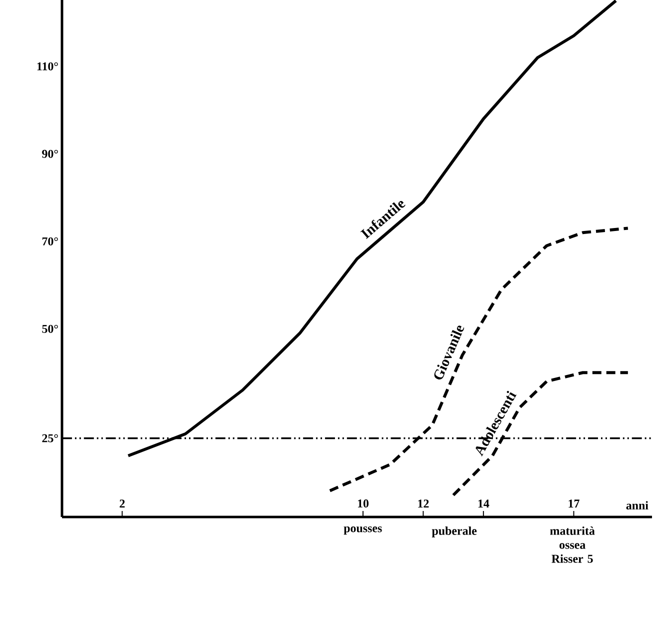 The width and height of the screenshot is (668, 619). I want to click on y-tick-label: 90°, so click(50, 154).